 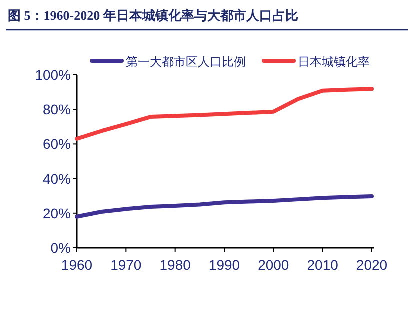 What do you see at coordinates (186, 62) in the screenshot?
I see `legend-label: 第一大都市区人口比例` at bounding box center [186, 62].